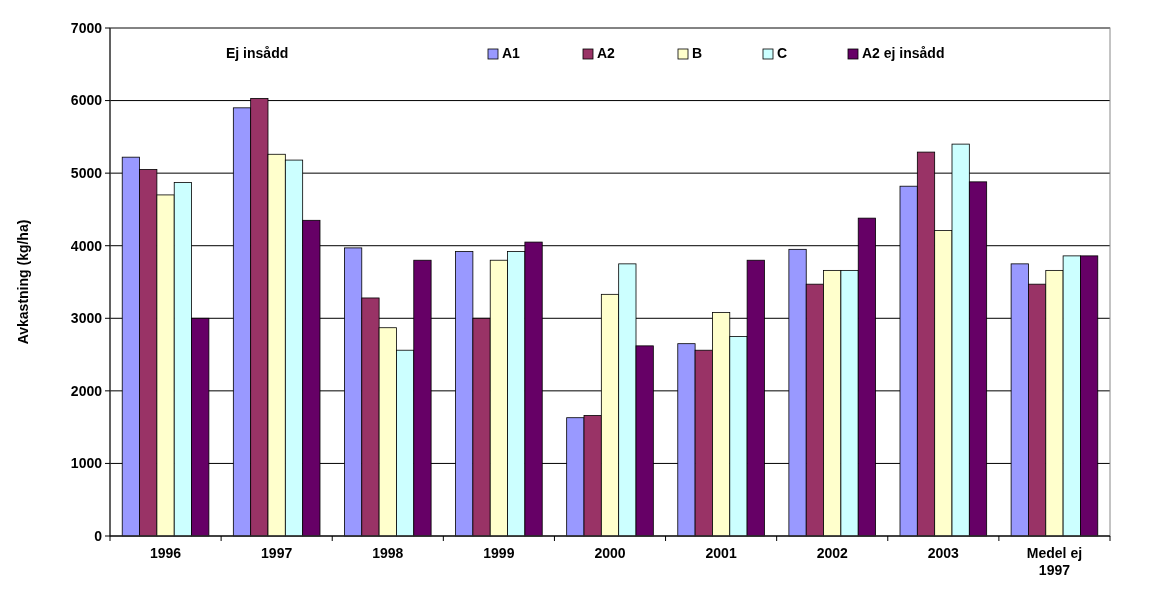  I want to click on y-tick-label: 7000, so click(86, 27).